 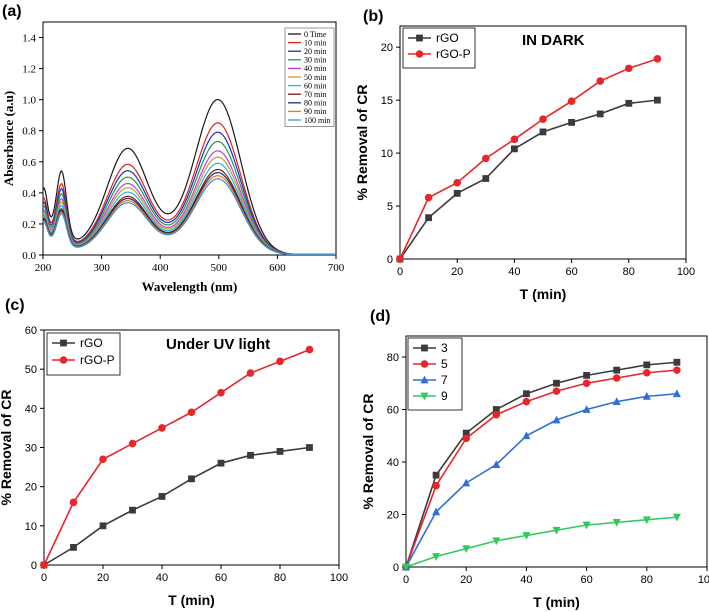 What do you see at coordinates (315, 51) in the screenshot?
I see `panel-a-legend-label: 20 min` at bounding box center [315, 51].